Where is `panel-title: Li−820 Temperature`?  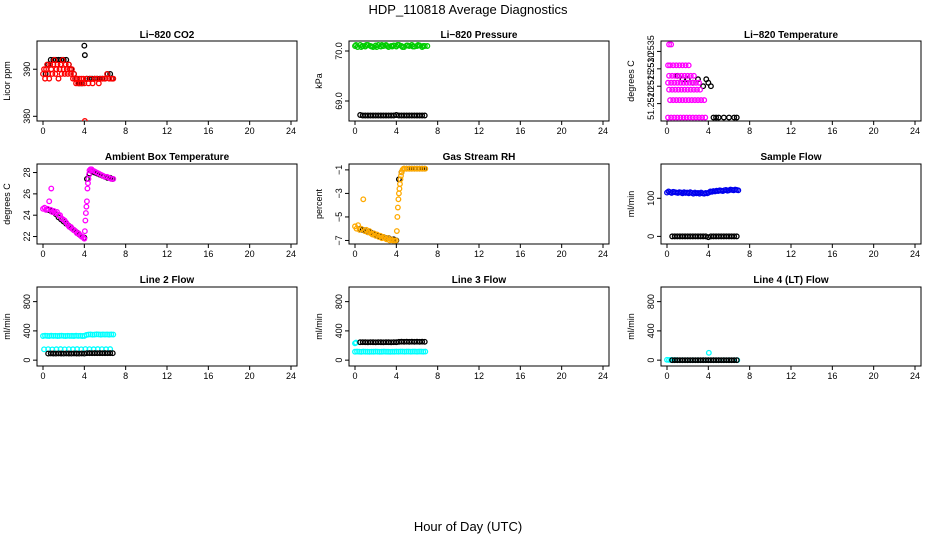 panel-title: Li−820 Temperature is located at coordinates (791, 35).